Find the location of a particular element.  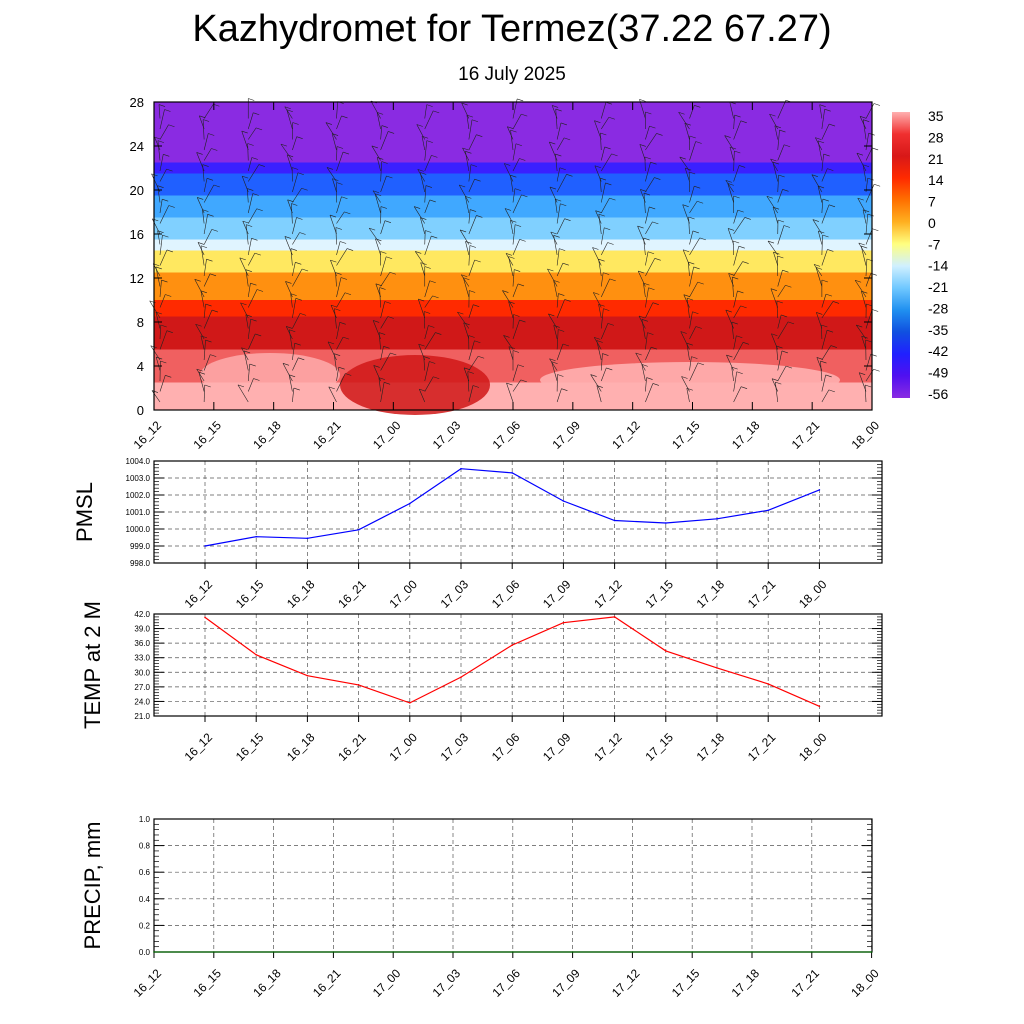

colorbar-label: -49 is located at coordinates (938, 373).